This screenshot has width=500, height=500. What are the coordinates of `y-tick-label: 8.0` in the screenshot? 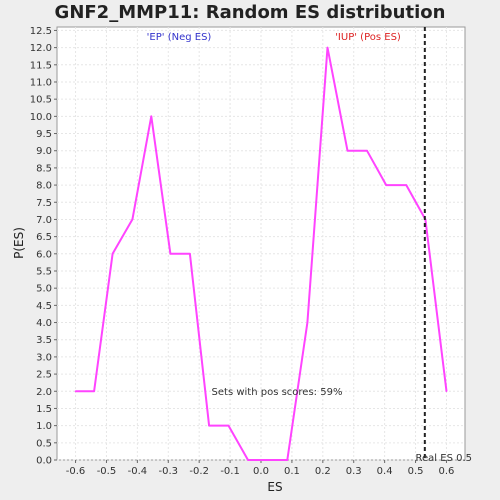 It's located at (44, 186).